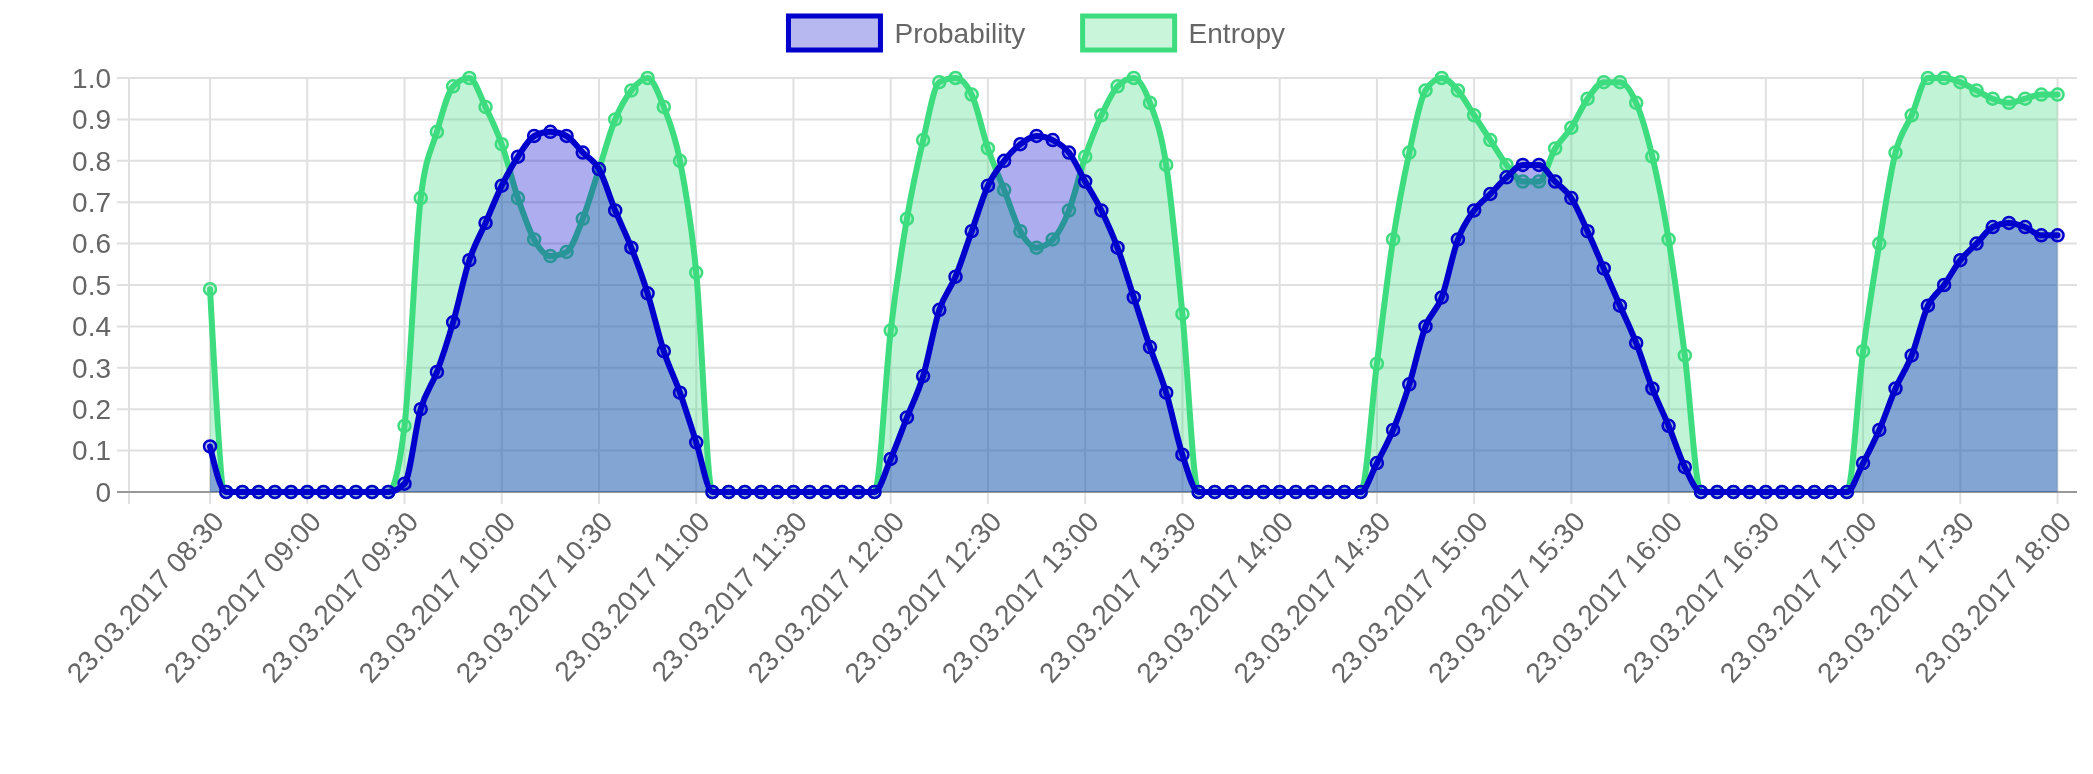 The height and width of the screenshot is (774, 2093). Describe the element at coordinates (1237, 33) in the screenshot. I see `legend-label: Entropy` at that location.